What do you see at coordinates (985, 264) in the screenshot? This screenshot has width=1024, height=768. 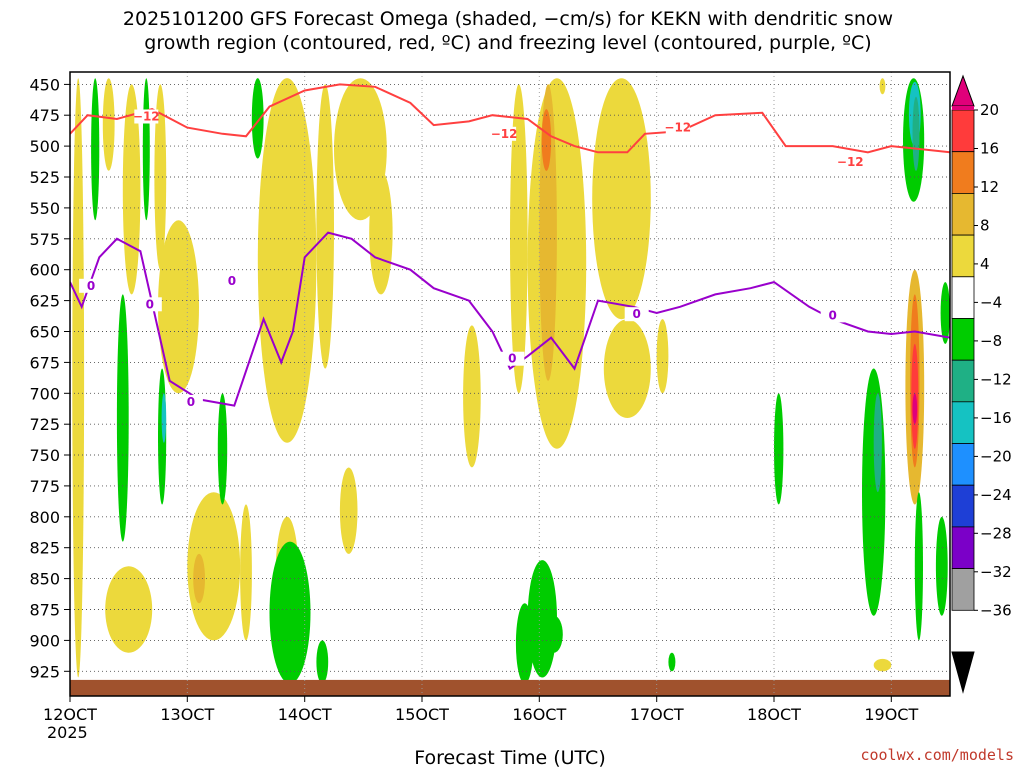 I see `colorbar-label-4: 4` at bounding box center [985, 264].